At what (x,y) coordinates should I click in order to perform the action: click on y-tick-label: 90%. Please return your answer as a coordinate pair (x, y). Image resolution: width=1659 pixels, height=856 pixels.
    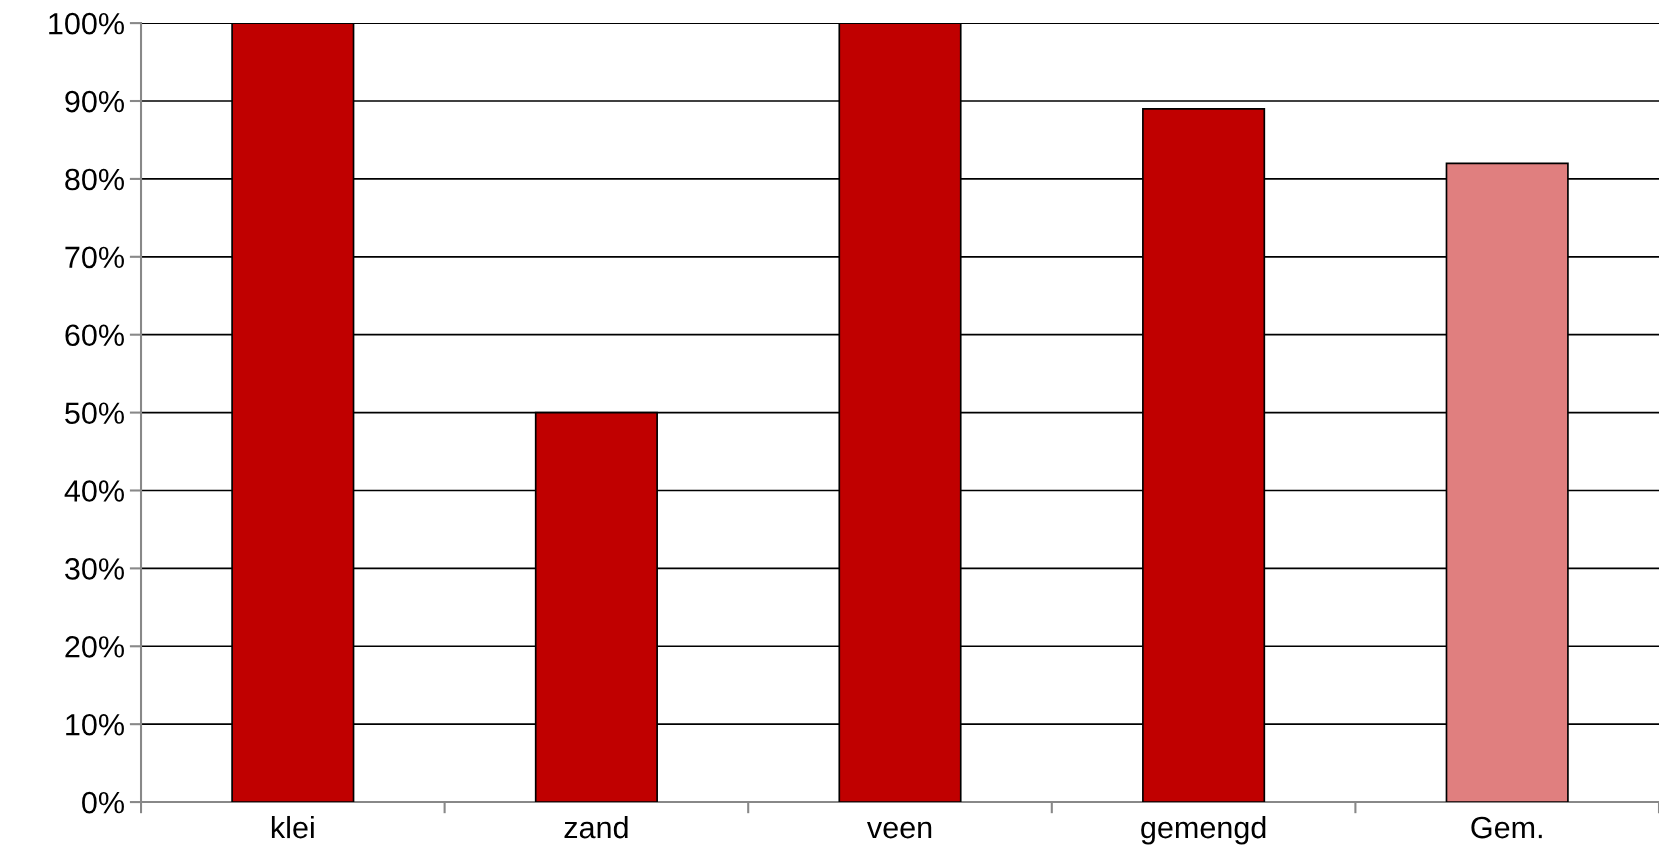
    Looking at the image, I should click on (94, 101).